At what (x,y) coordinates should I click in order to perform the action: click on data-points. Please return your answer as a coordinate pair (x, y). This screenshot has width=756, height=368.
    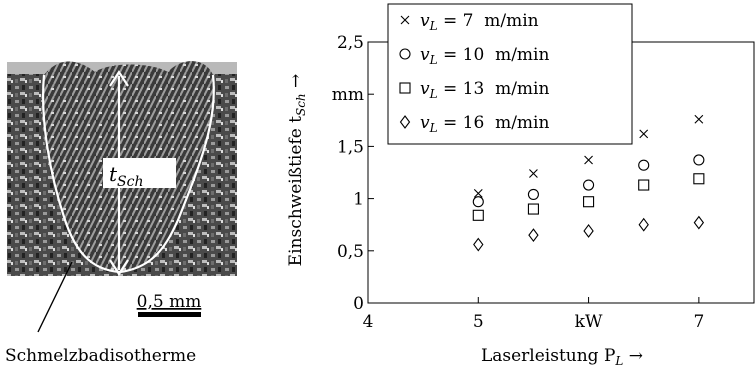
    Looking at the image, I should click on (588, 183).